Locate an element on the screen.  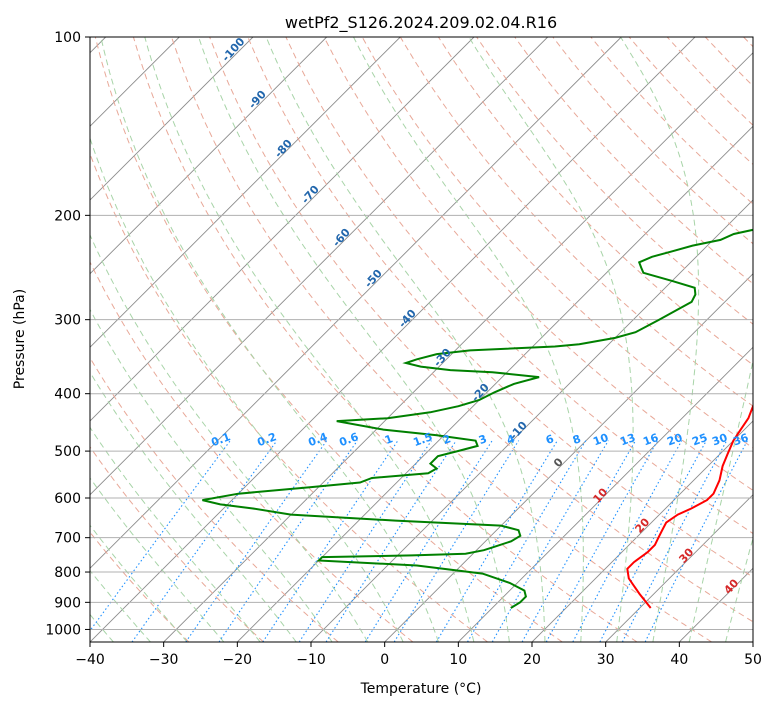
chart-title: wetPf2_S126.2024.209.02.04.R16 is located at coordinates (421, 23).